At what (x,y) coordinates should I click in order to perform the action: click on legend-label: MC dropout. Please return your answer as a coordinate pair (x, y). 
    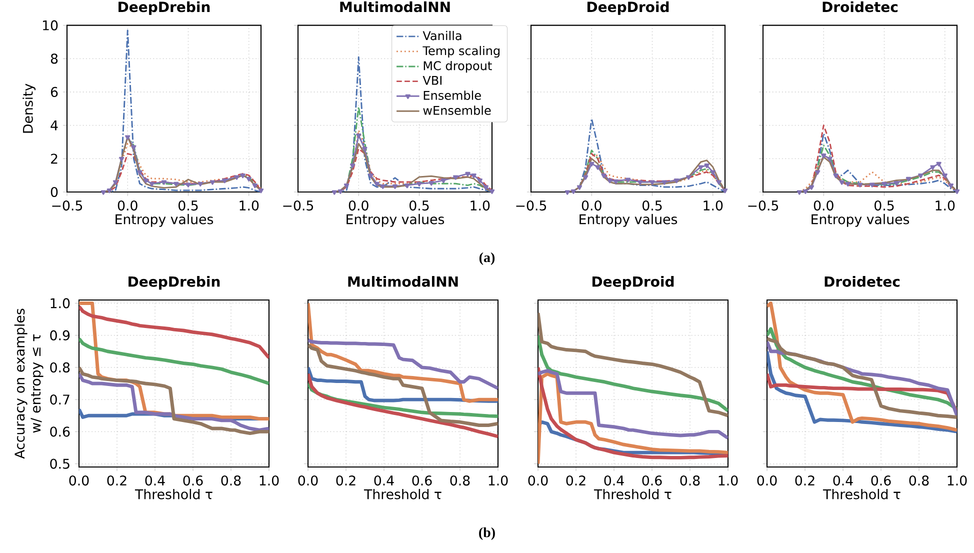
    Looking at the image, I should click on (458, 66).